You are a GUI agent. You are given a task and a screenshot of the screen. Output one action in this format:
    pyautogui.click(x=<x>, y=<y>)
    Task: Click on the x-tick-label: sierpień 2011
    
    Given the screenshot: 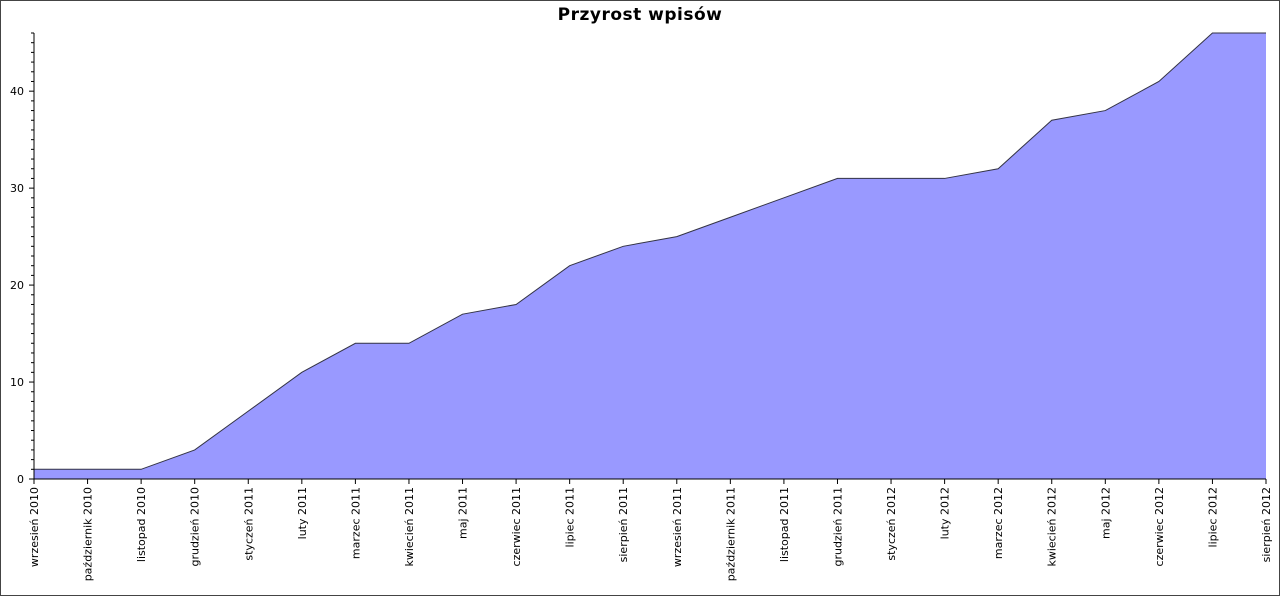 What is the action you would take?
    pyautogui.click(x=623, y=524)
    